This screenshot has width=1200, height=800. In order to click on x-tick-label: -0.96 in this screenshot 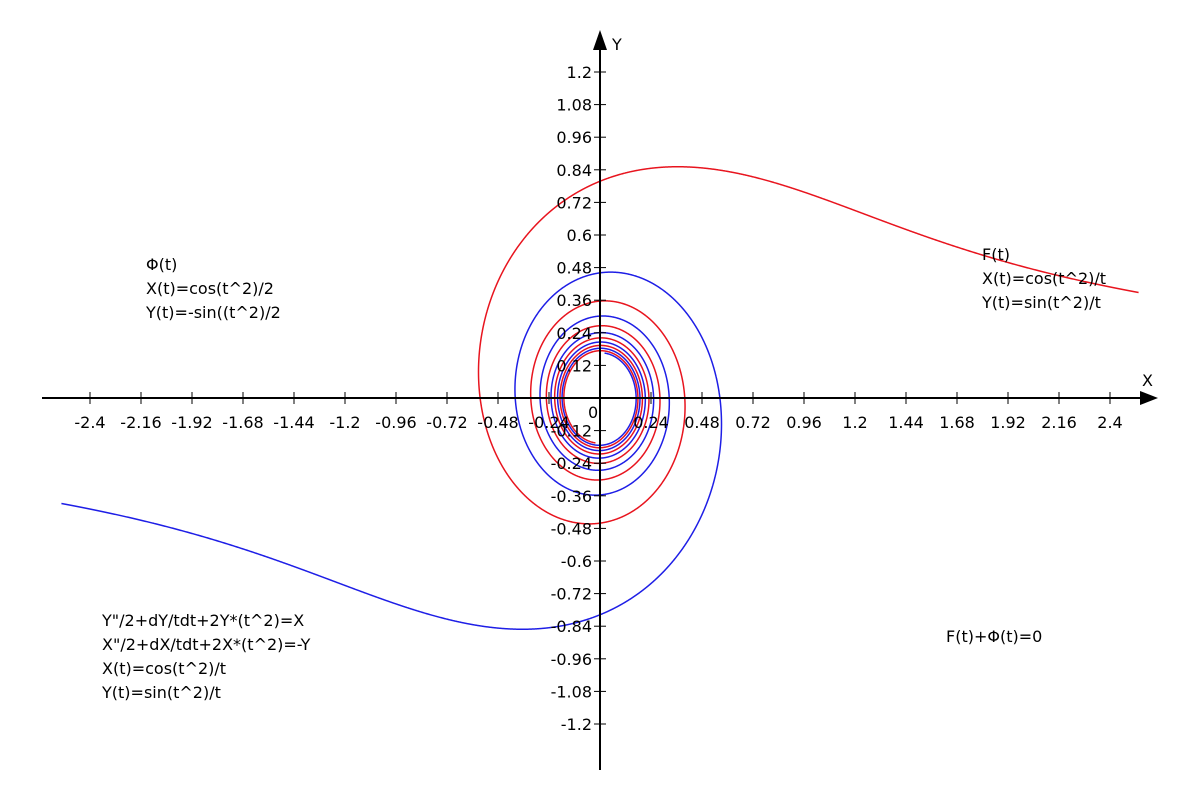, I will do `click(395, 422)`.